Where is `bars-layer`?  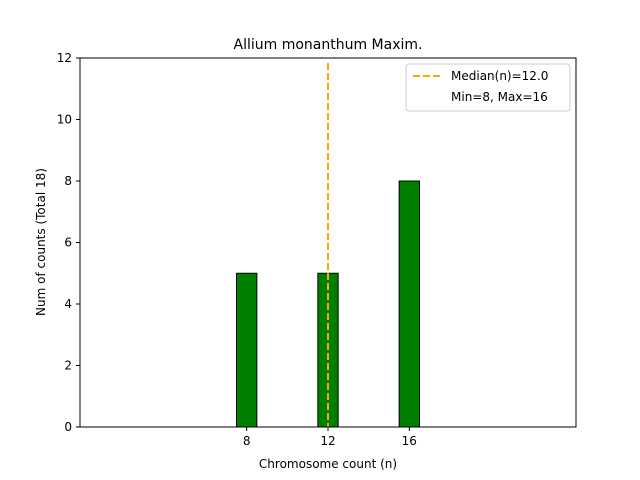
bars-layer is located at coordinates (328, 304).